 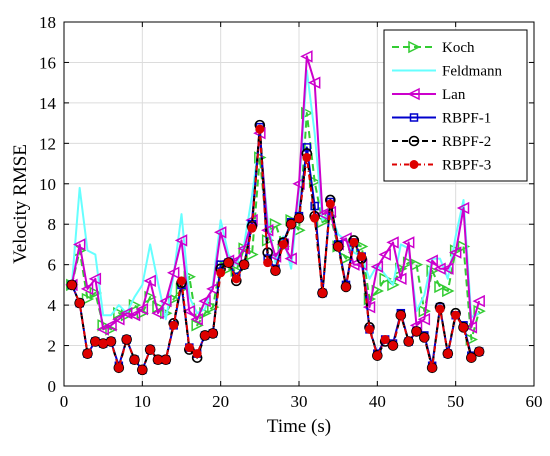 I want to click on x-tick-label: 10, so click(x=142, y=401).